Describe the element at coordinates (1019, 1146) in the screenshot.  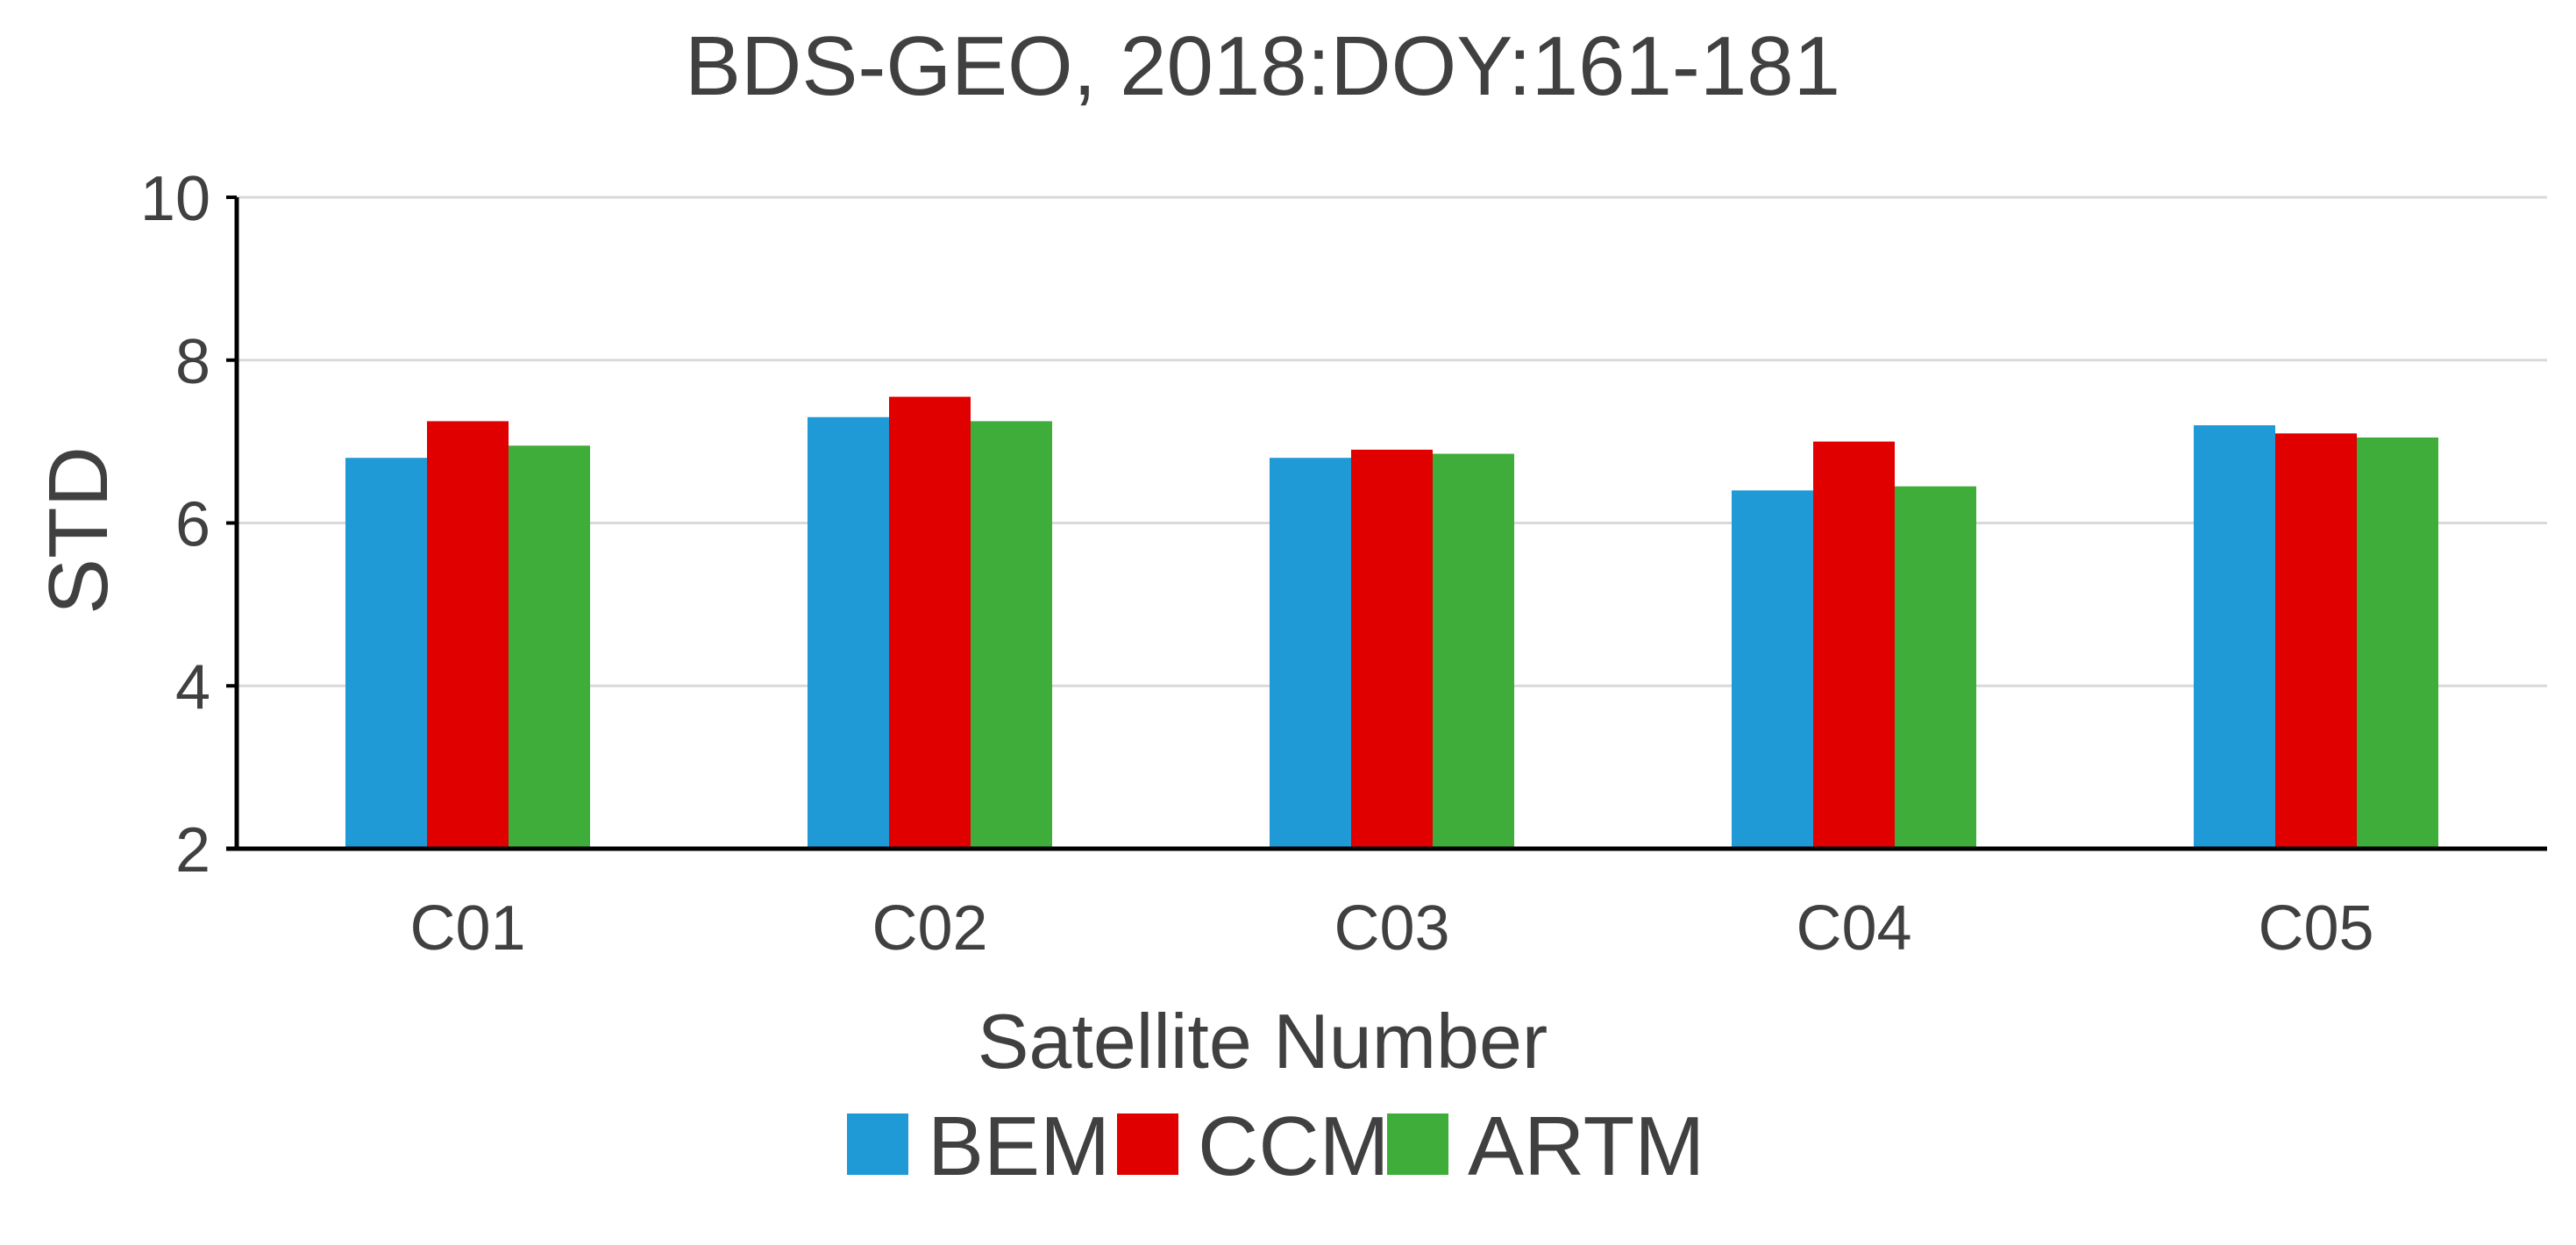
I see `legend-label-bem: BEM` at that location.